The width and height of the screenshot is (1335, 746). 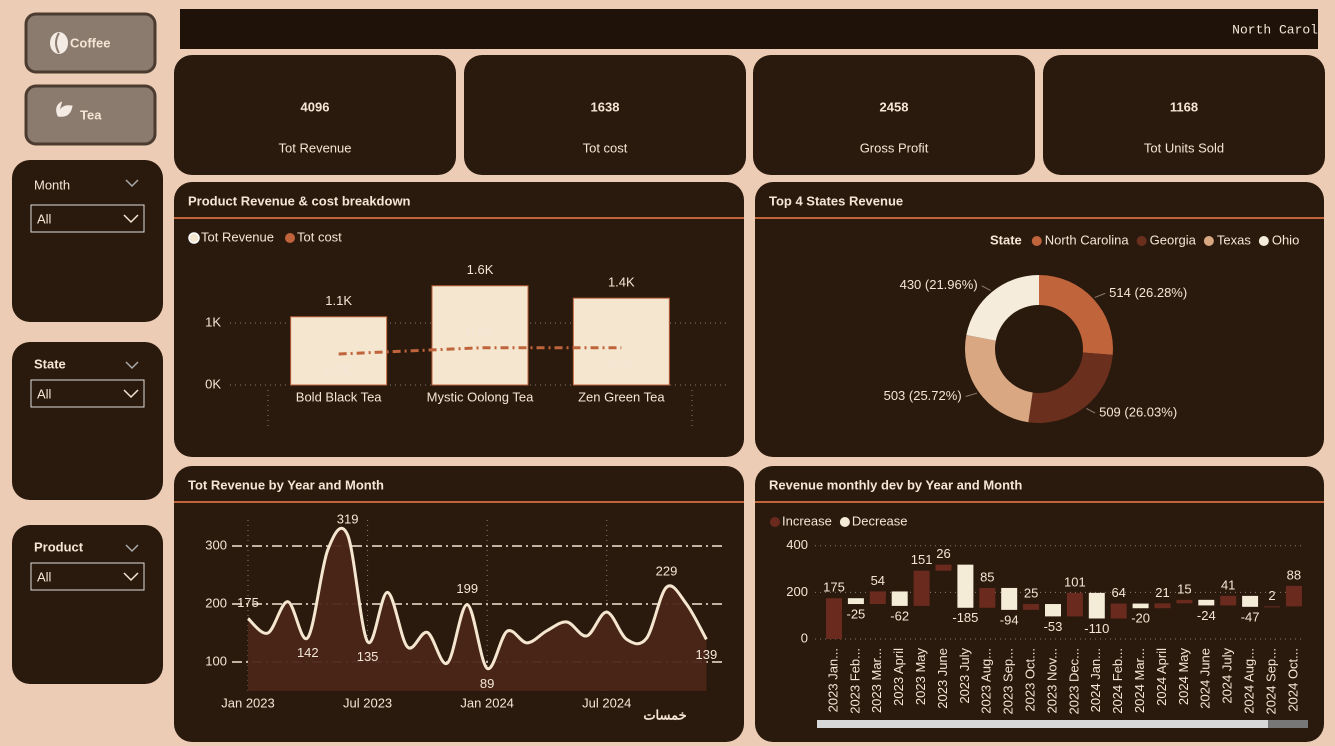 I want to click on data-label: 2, so click(x=1271, y=595).